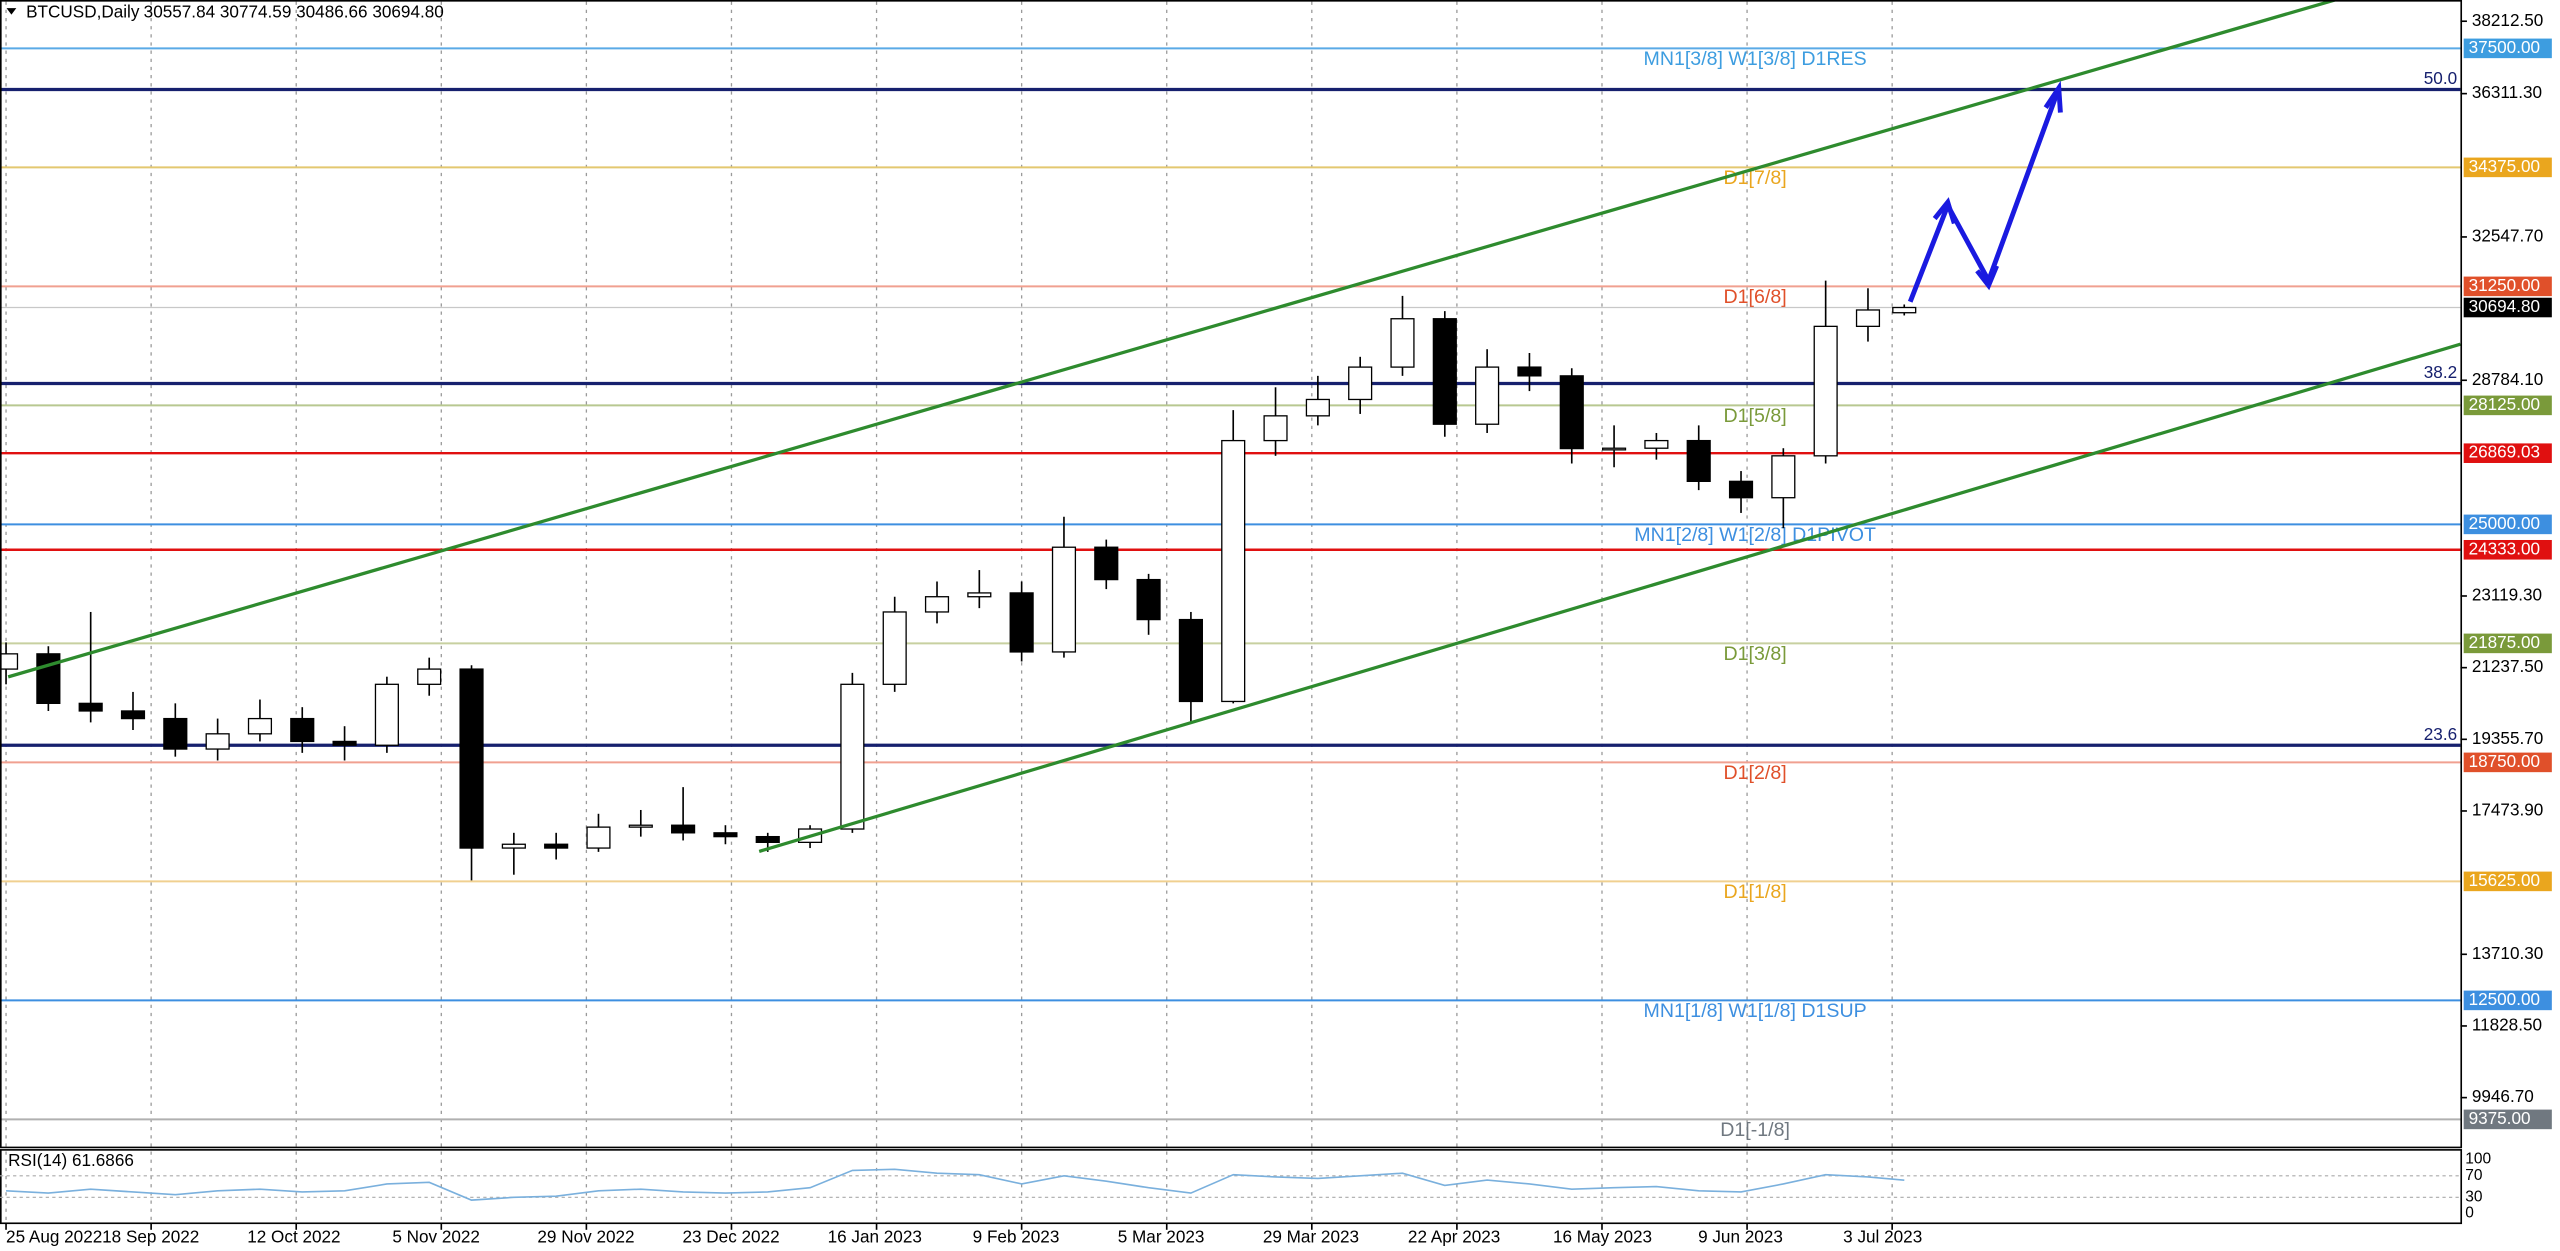 This screenshot has width=2560, height=1251. Describe the element at coordinates (1161, 1236) in the screenshot. I see `x-tick-label: 5 Mar 2023` at that location.